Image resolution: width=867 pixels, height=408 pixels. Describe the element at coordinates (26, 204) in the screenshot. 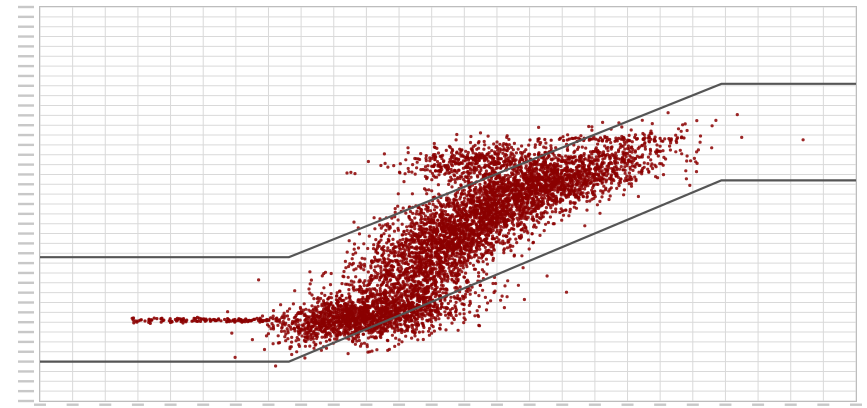

I see `y-axis-ticks` at that location.